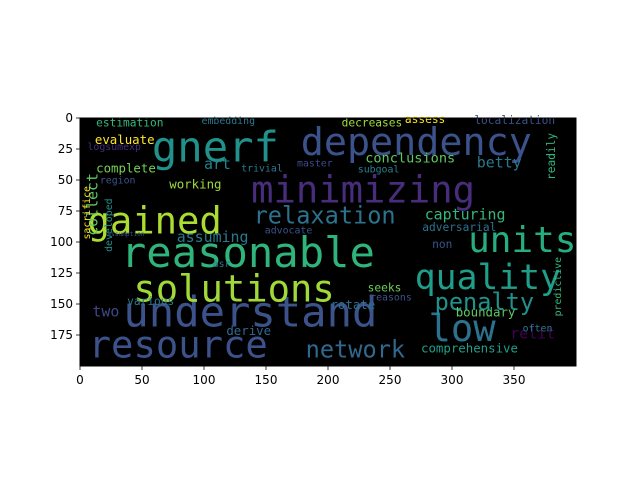 The width and height of the screenshot is (640, 480). I want to click on word-betty: betty, so click(499, 163).